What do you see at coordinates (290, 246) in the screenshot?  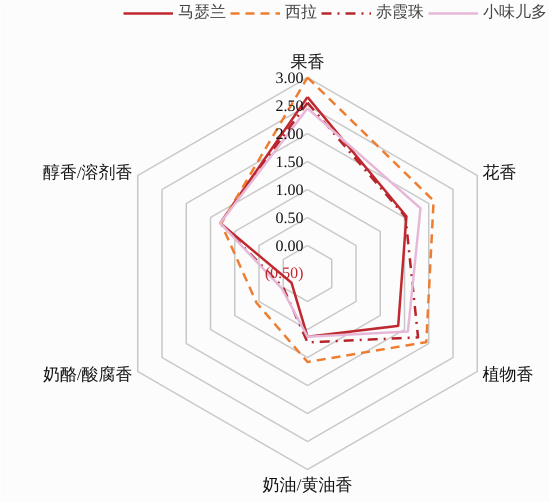 I see `y-tick-label: 0.00` at bounding box center [290, 246].